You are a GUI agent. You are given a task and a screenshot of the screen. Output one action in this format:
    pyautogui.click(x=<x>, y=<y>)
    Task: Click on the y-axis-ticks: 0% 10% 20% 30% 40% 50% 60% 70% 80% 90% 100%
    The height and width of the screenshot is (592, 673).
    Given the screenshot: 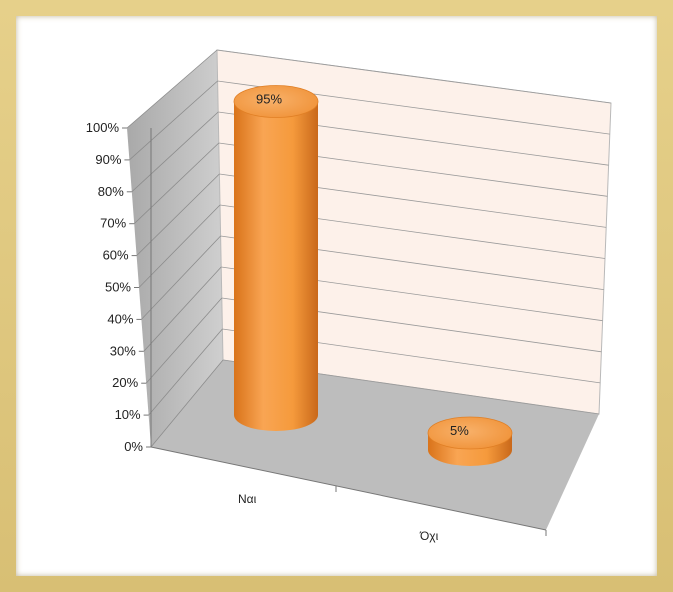 What is the action you would take?
    pyautogui.click(x=118, y=287)
    